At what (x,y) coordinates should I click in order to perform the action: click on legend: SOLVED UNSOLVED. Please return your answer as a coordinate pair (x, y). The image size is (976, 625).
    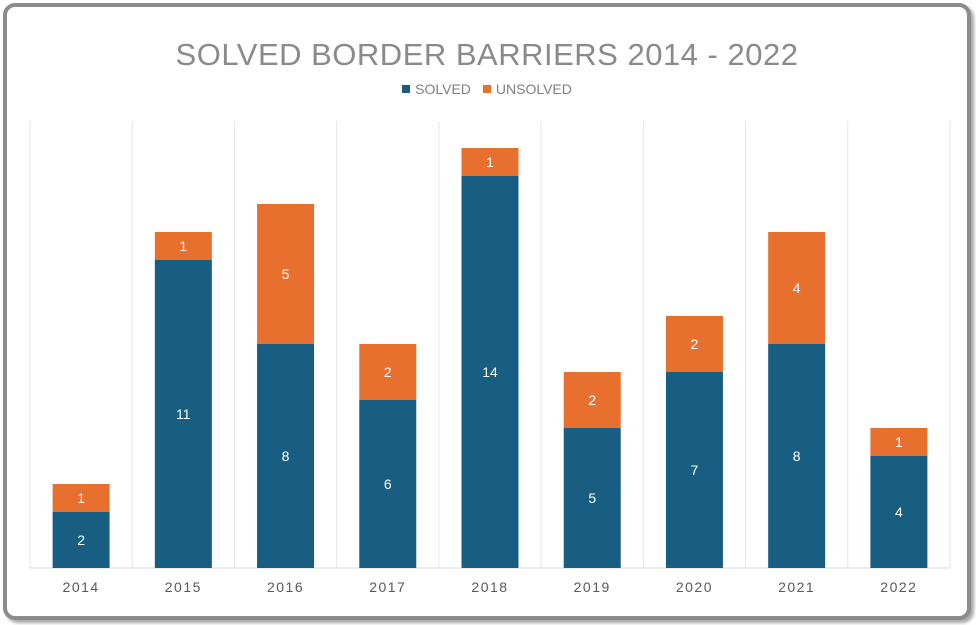
    Looking at the image, I should click on (487, 89).